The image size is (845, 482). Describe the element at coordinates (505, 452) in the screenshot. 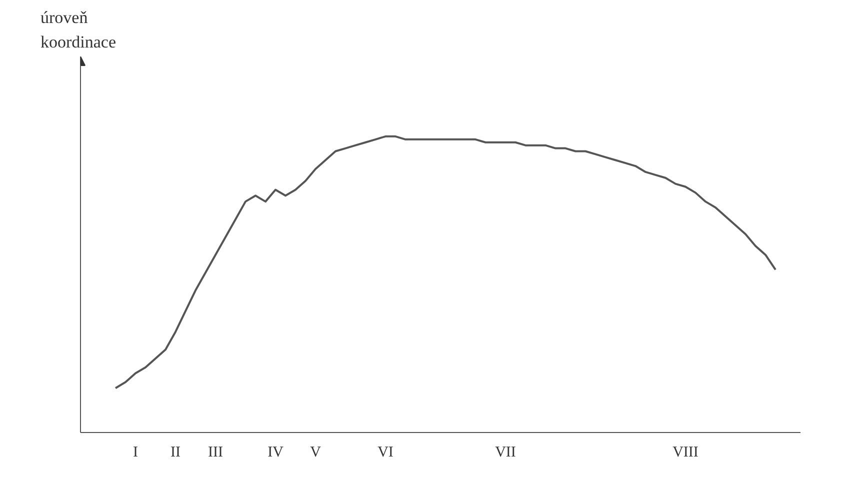

I see `x-tick-label: VII` at that location.